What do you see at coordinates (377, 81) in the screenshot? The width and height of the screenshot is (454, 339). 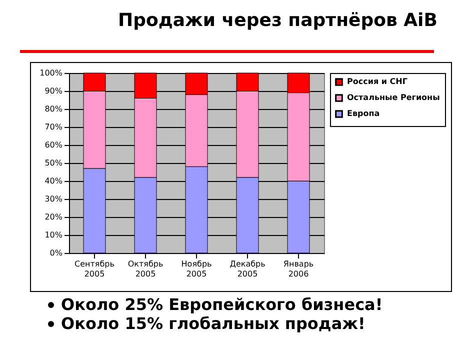 I see `legend-label: Россия и СНГ` at bounding box center [377, 81].